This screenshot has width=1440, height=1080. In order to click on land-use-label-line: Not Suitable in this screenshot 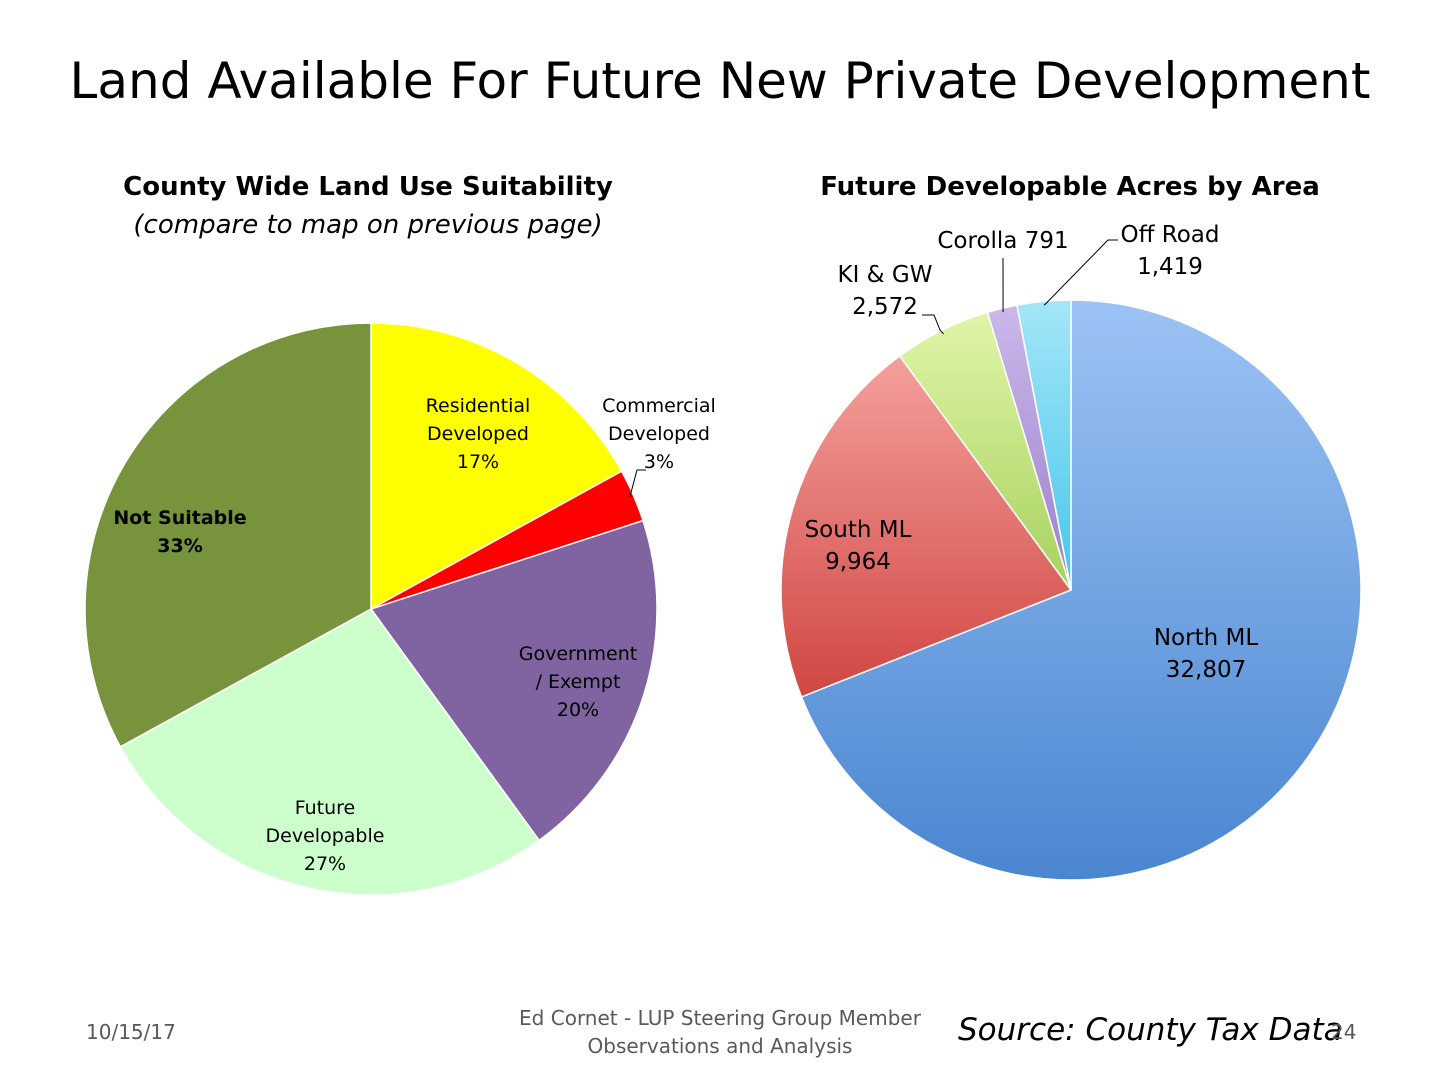, I will do `click(179, 518)`.